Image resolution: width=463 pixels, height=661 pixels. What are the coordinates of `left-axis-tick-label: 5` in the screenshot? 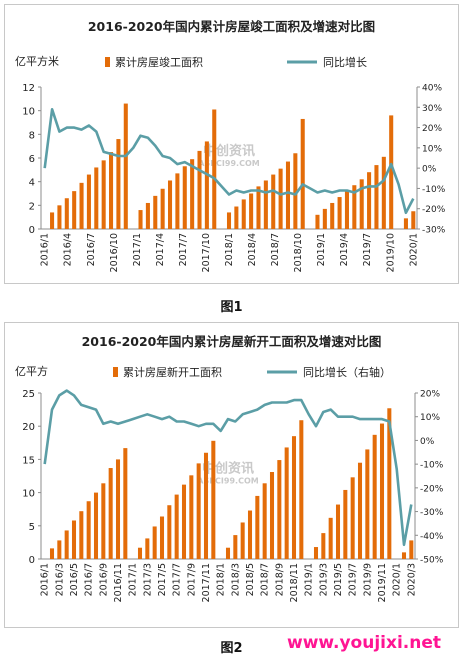 It's located at (32, 527).